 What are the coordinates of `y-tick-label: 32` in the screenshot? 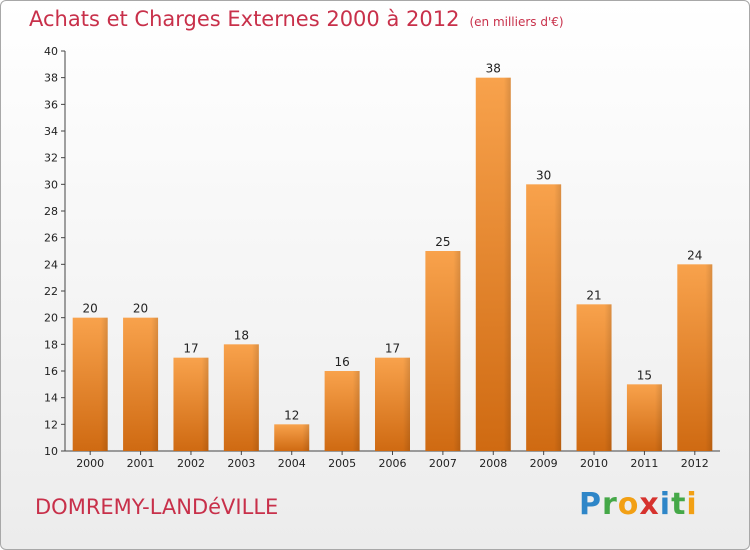 It's located at (51, 158).